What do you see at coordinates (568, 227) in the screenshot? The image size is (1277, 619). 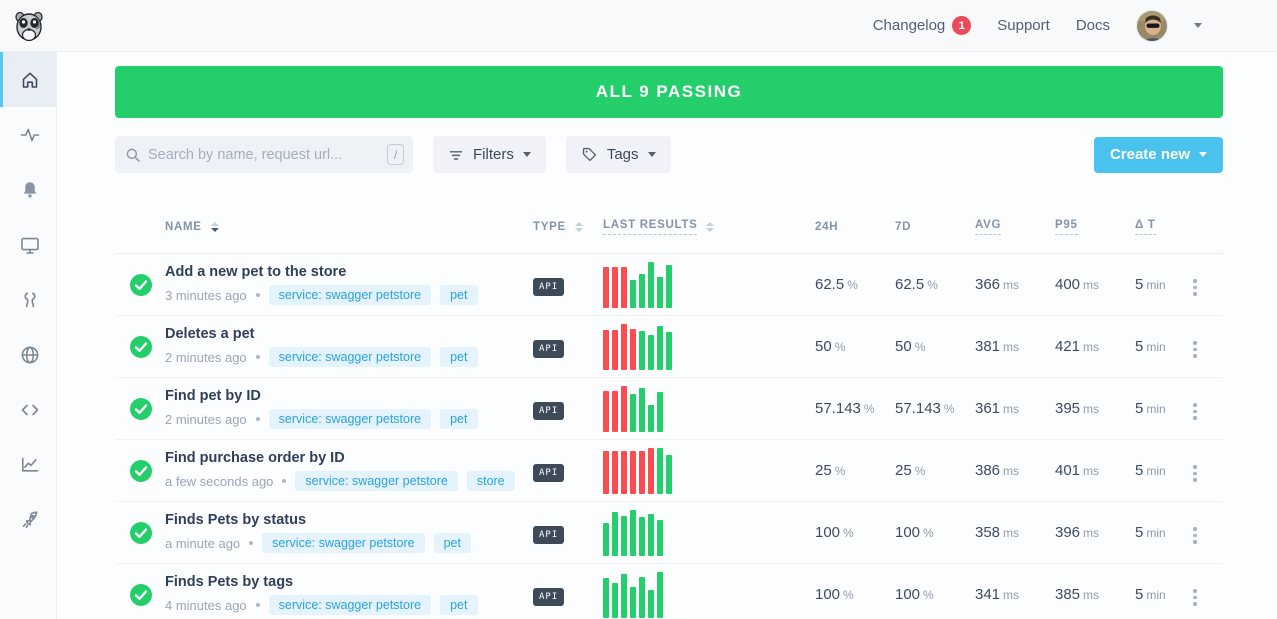 I see `column-header-type: TYPE` at bounding box center [568, 227].